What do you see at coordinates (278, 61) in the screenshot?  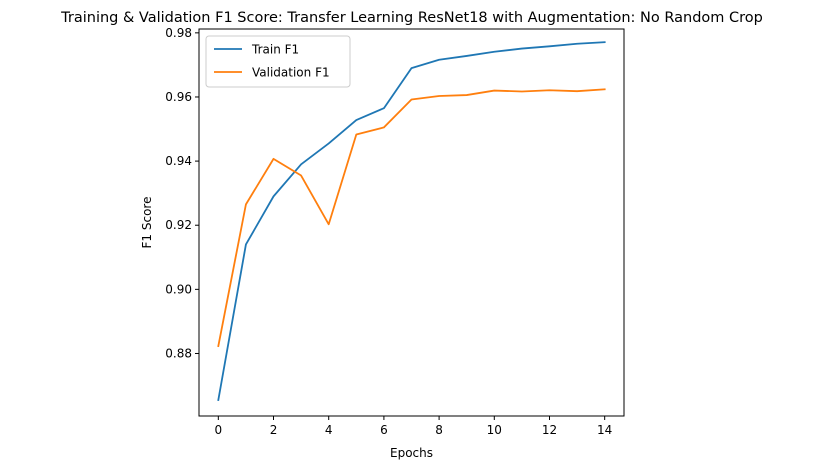 I see `legend: Train F1 Validation F1` at bounding box center [278, 61].